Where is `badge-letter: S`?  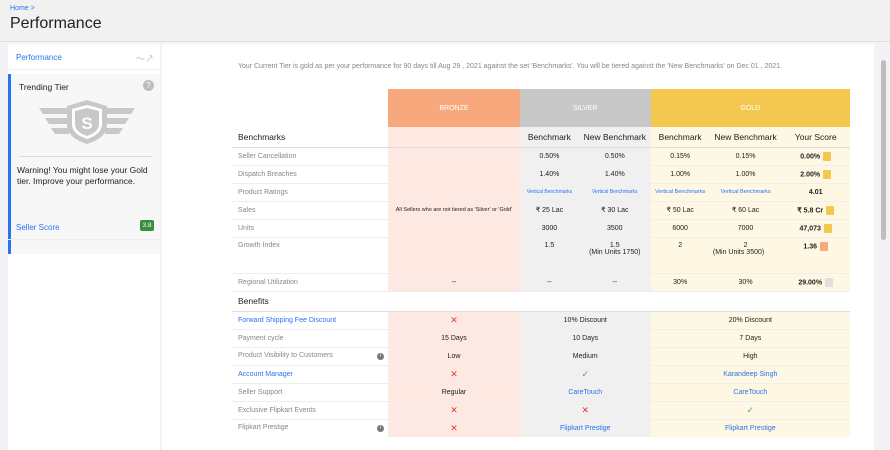 badge-letter: S is located at coordinates (86, 123).